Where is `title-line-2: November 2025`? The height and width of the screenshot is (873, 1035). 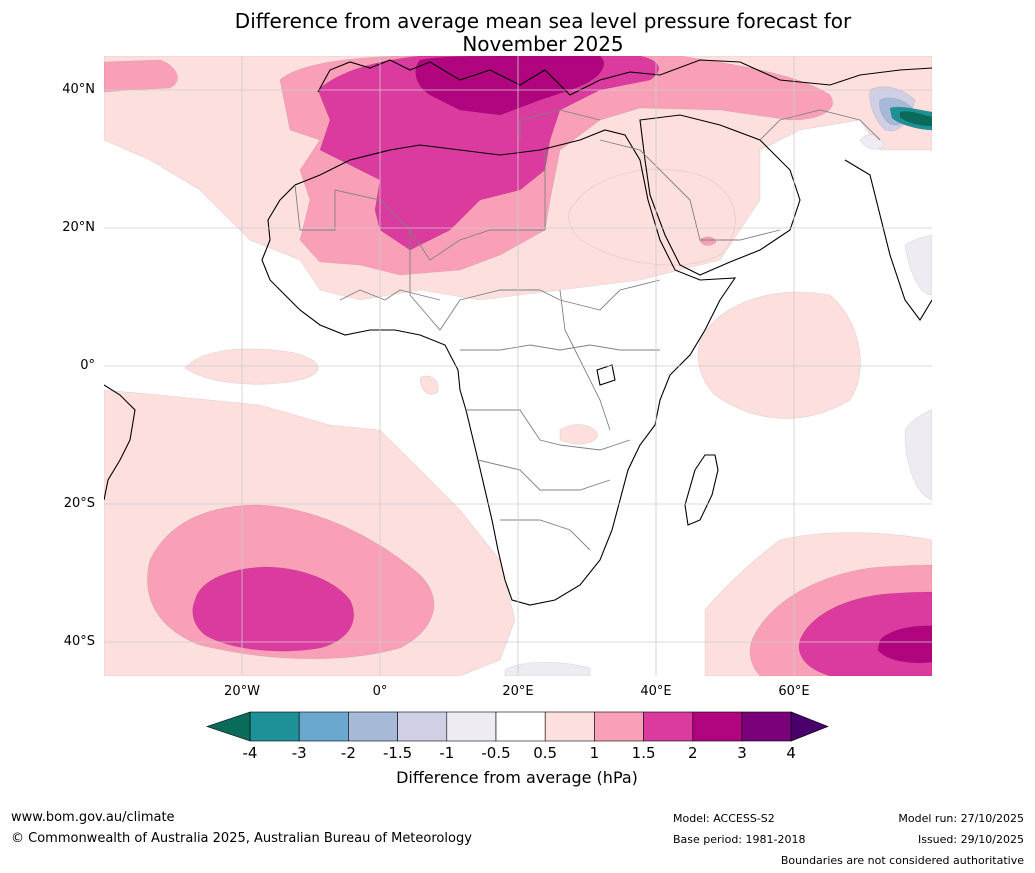
title-line-2: November 2025 is located at coordinates (543, 44).